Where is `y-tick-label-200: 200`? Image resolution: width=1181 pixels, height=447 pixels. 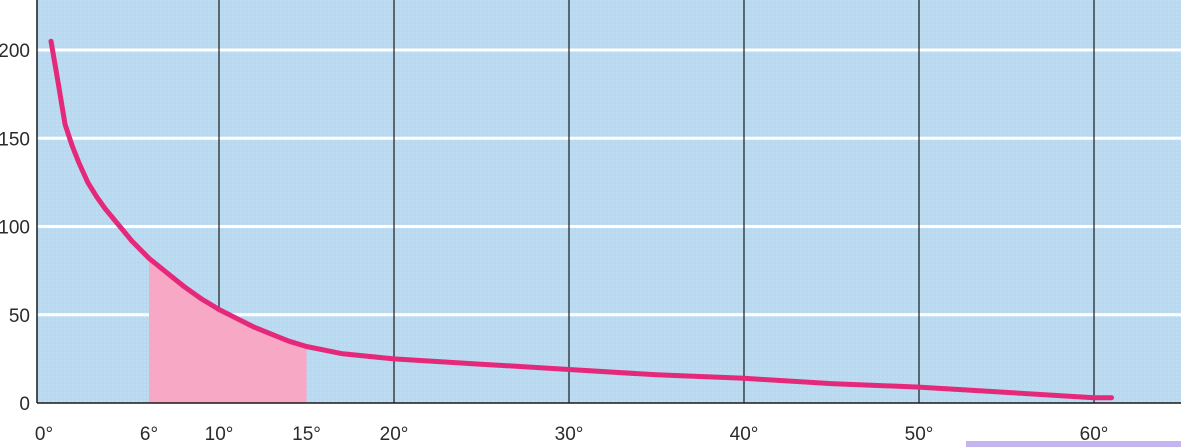
y-tick-label-200: 200 is located at coordinates (15, 51).